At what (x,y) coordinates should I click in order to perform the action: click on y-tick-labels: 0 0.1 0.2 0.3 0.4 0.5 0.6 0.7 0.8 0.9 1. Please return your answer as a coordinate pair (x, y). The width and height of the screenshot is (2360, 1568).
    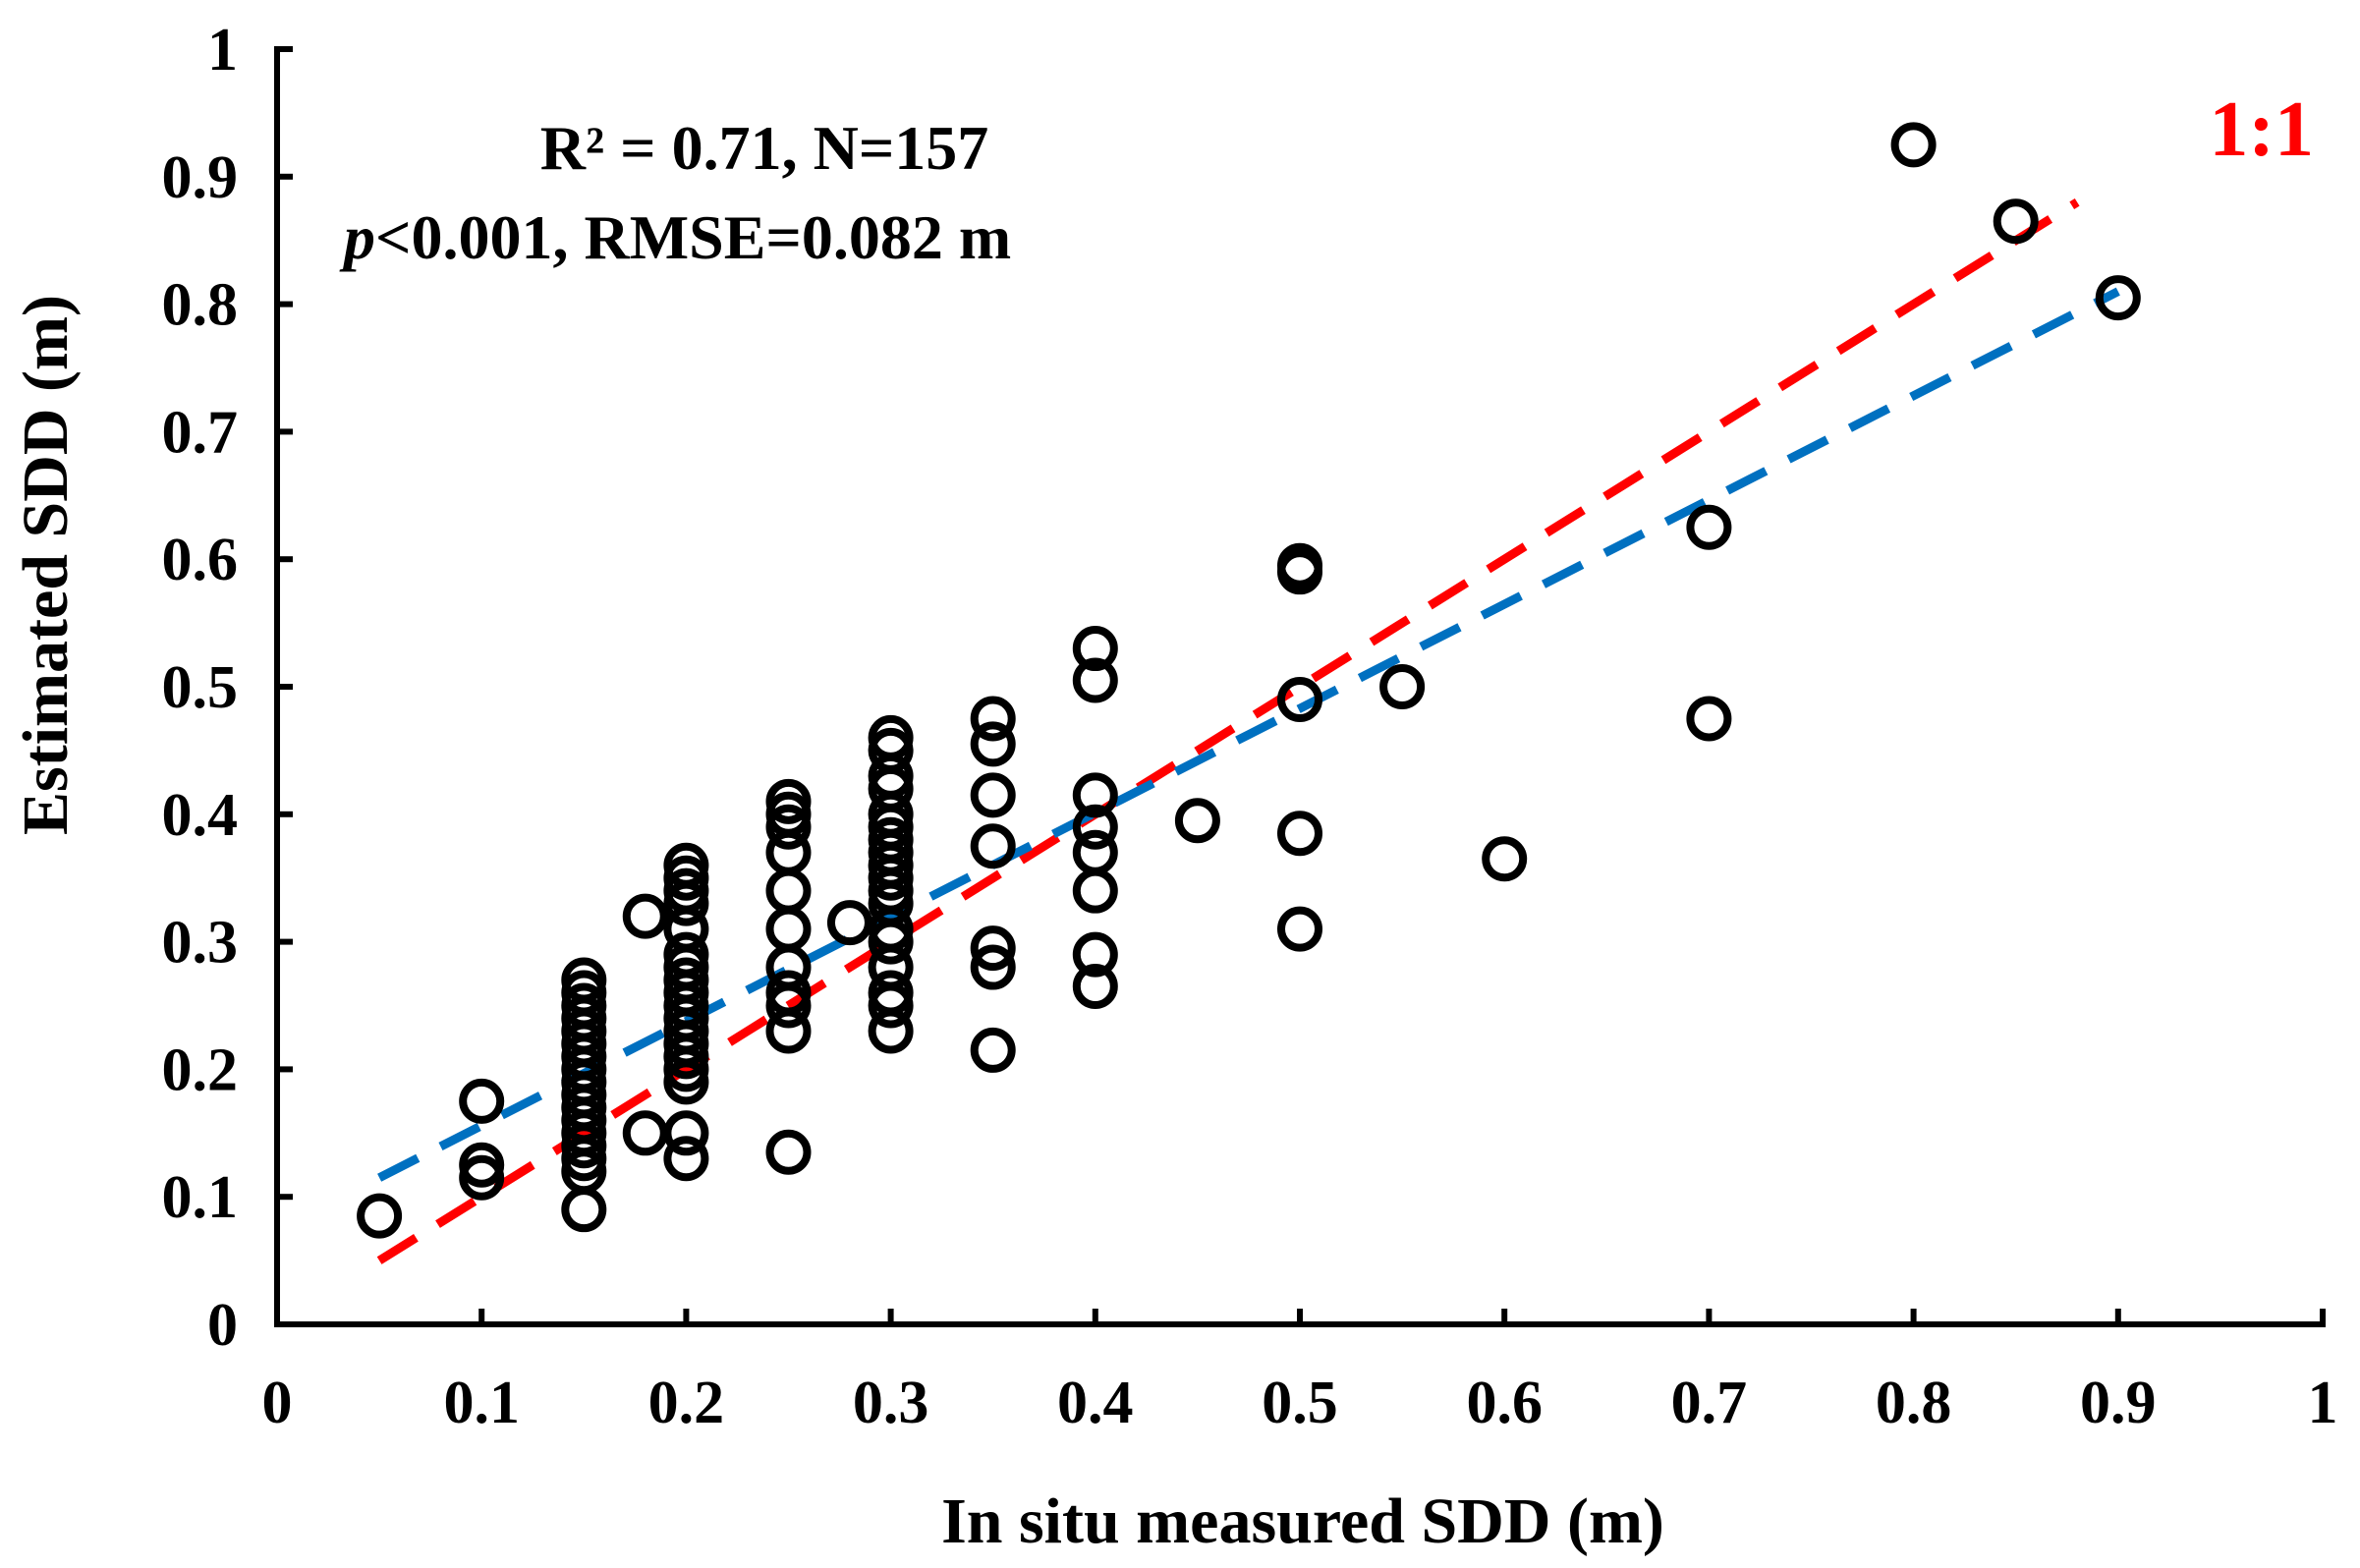
    Looking at the image, I should click on (200, 688).